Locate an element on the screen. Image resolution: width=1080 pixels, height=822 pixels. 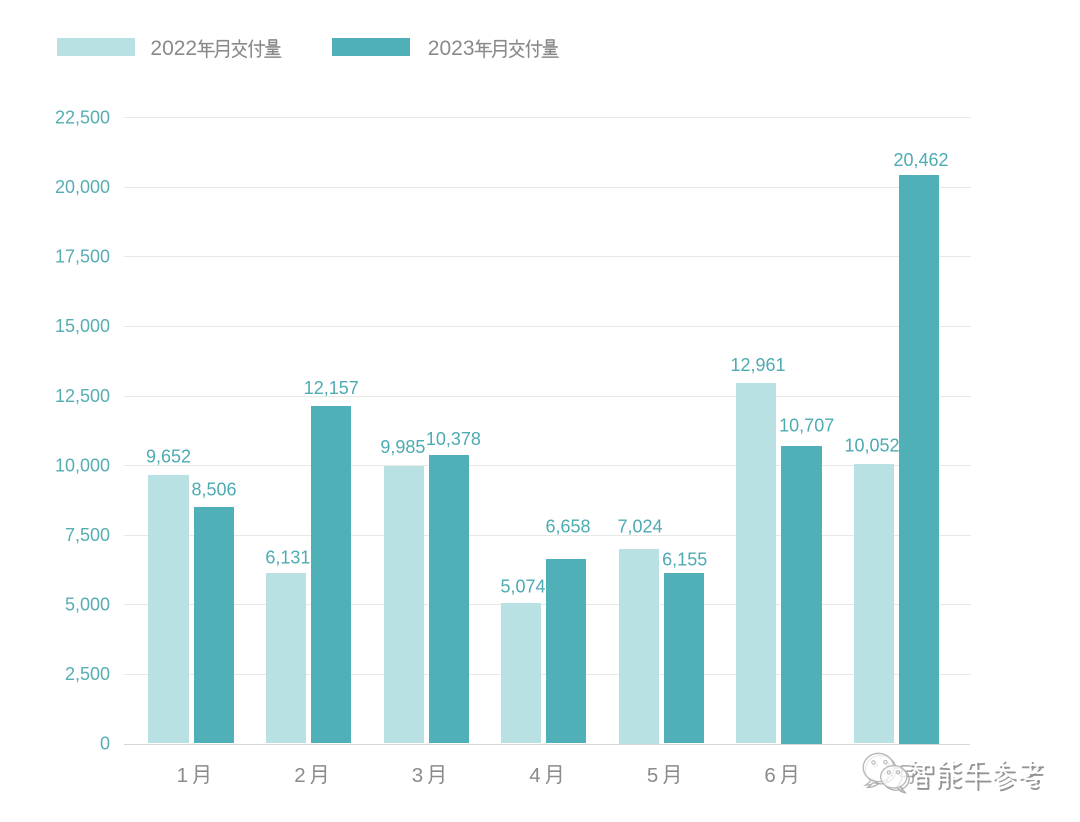
svg-text: 22,500 is located at coordinates (82, 118).